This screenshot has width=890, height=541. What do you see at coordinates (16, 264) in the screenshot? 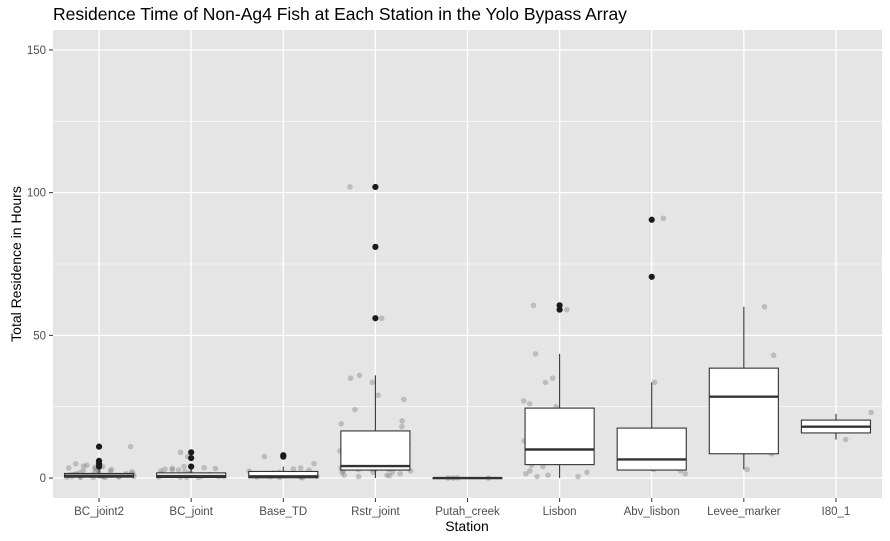
I see `y-axis-title: Total Residence in Hours` at bounding box center [16, 264].